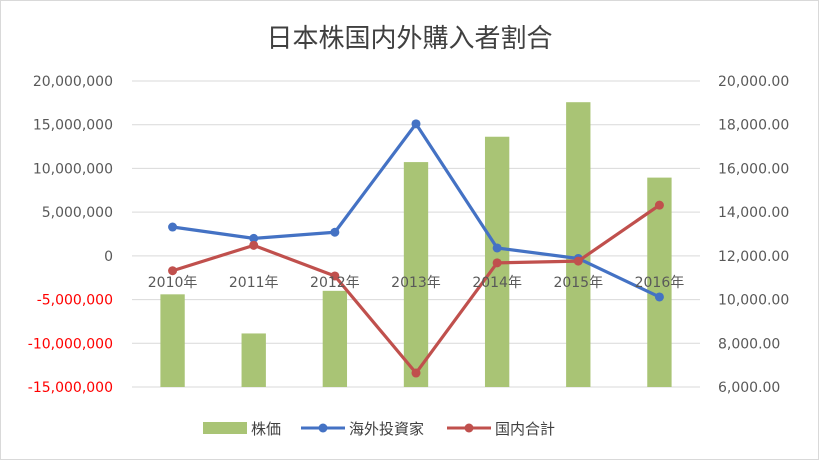  I want to click on category-label: 2012年, so click(335, 283).